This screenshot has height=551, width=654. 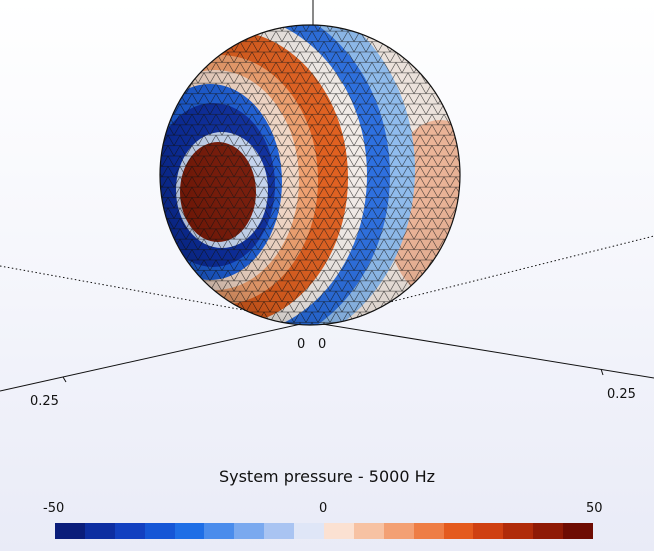 I want to click on axis-left-line, so click(x=155, y=356).